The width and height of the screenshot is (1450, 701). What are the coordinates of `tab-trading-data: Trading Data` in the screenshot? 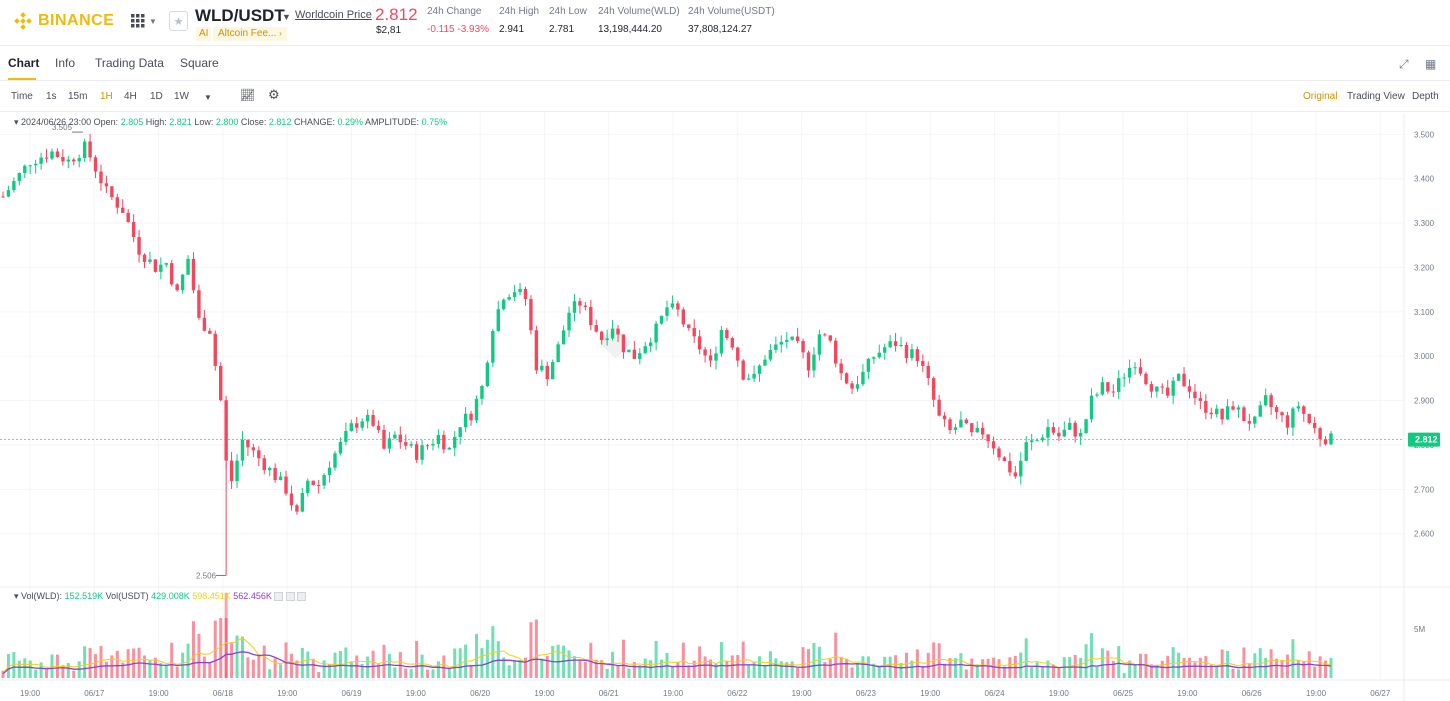 It's located at (129, 63).